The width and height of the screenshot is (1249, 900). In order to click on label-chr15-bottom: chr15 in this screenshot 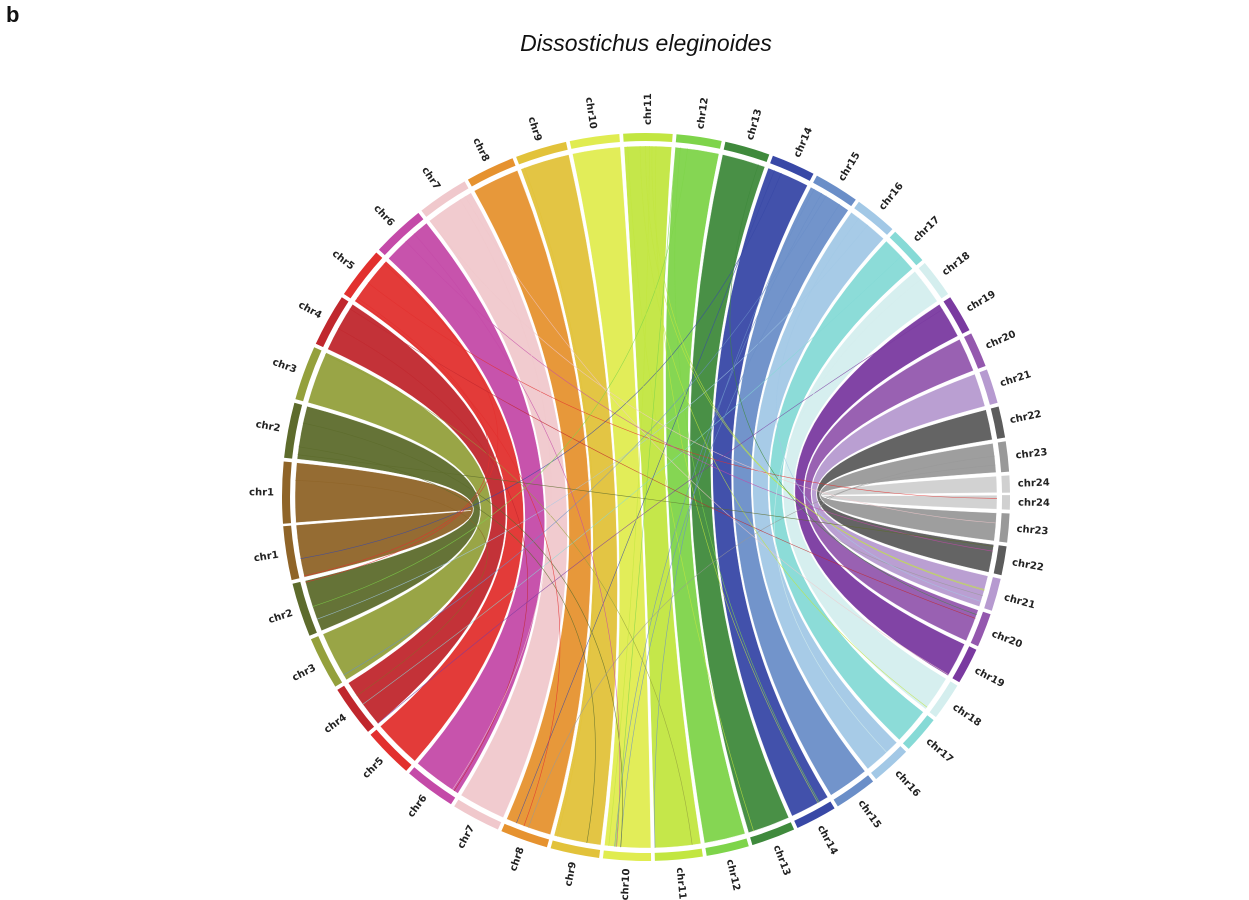, I will do `click(868, 814)`.